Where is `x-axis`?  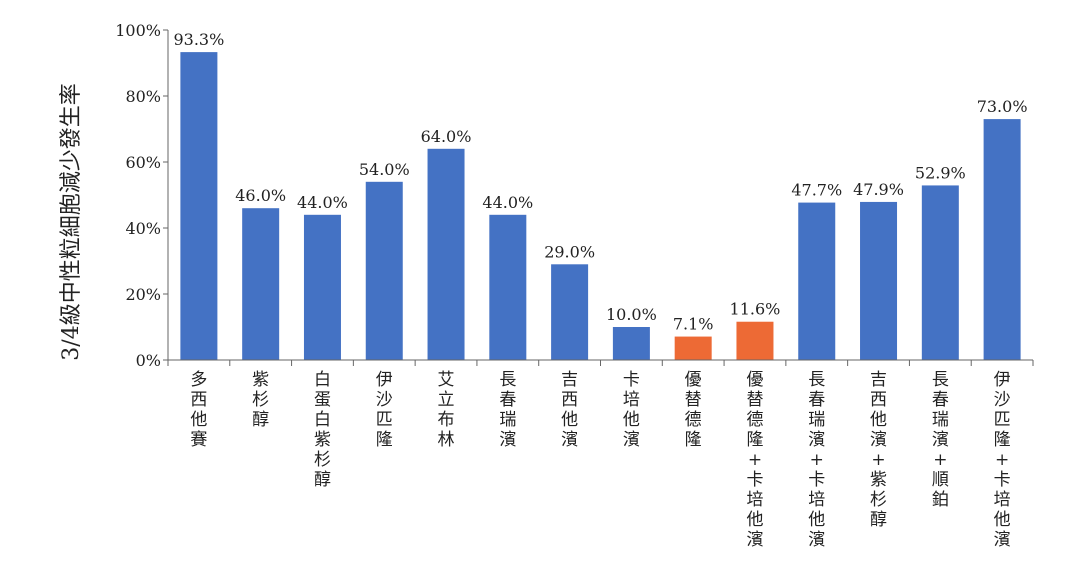 x-axis is located at coordinates (600, 362).